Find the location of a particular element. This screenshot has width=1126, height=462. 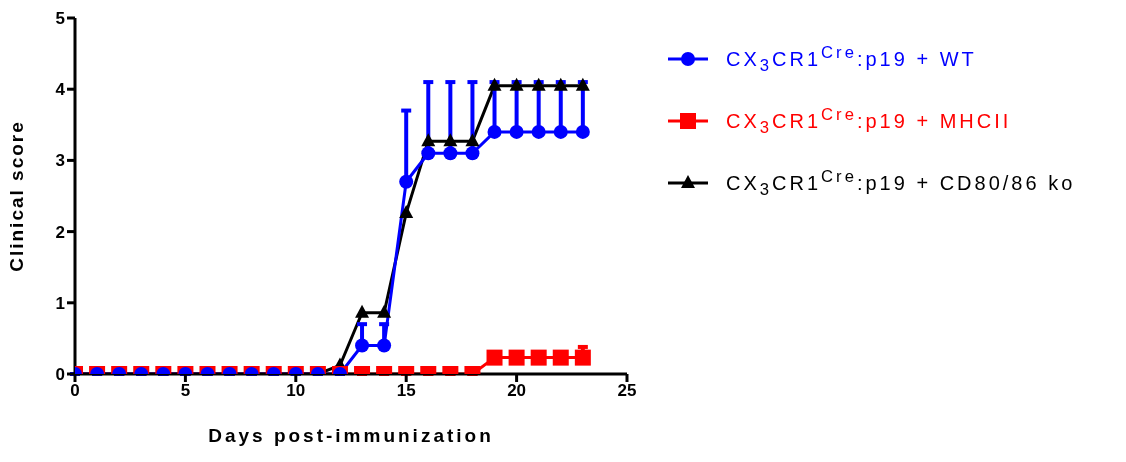

x-tick-label: 5 is located at coordinates (185, 391).